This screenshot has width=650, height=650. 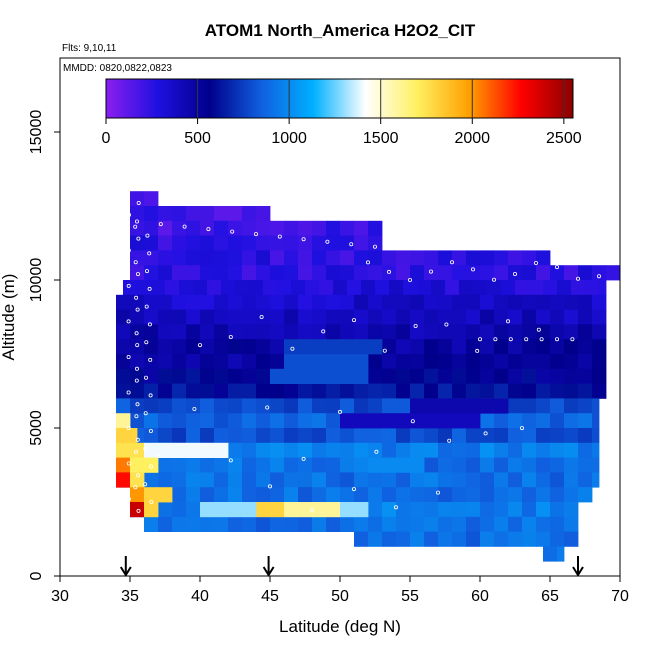 What do you see at coordinates (578, 566) in the screenshot?
I see `down-arrow-icon` at bounding box center [578, 566].